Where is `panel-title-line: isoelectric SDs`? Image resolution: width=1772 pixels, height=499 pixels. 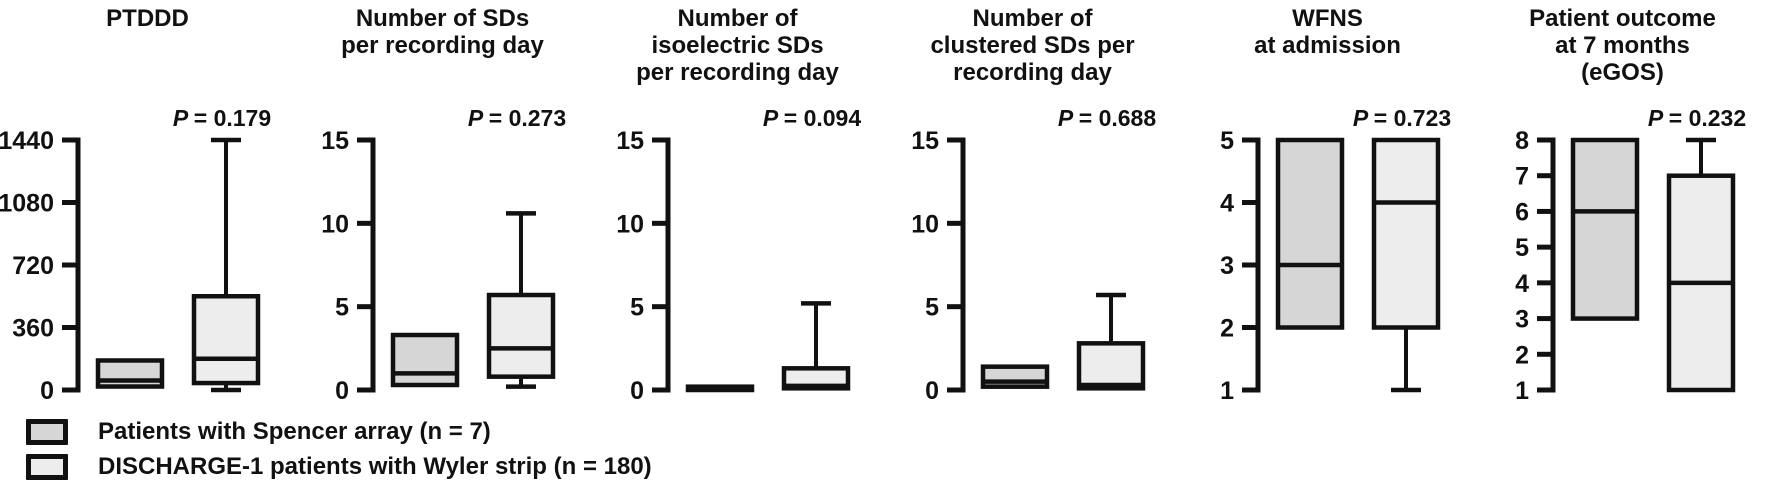 panel-title-line: isoelectric SDs is located at coordinates (737, 45).